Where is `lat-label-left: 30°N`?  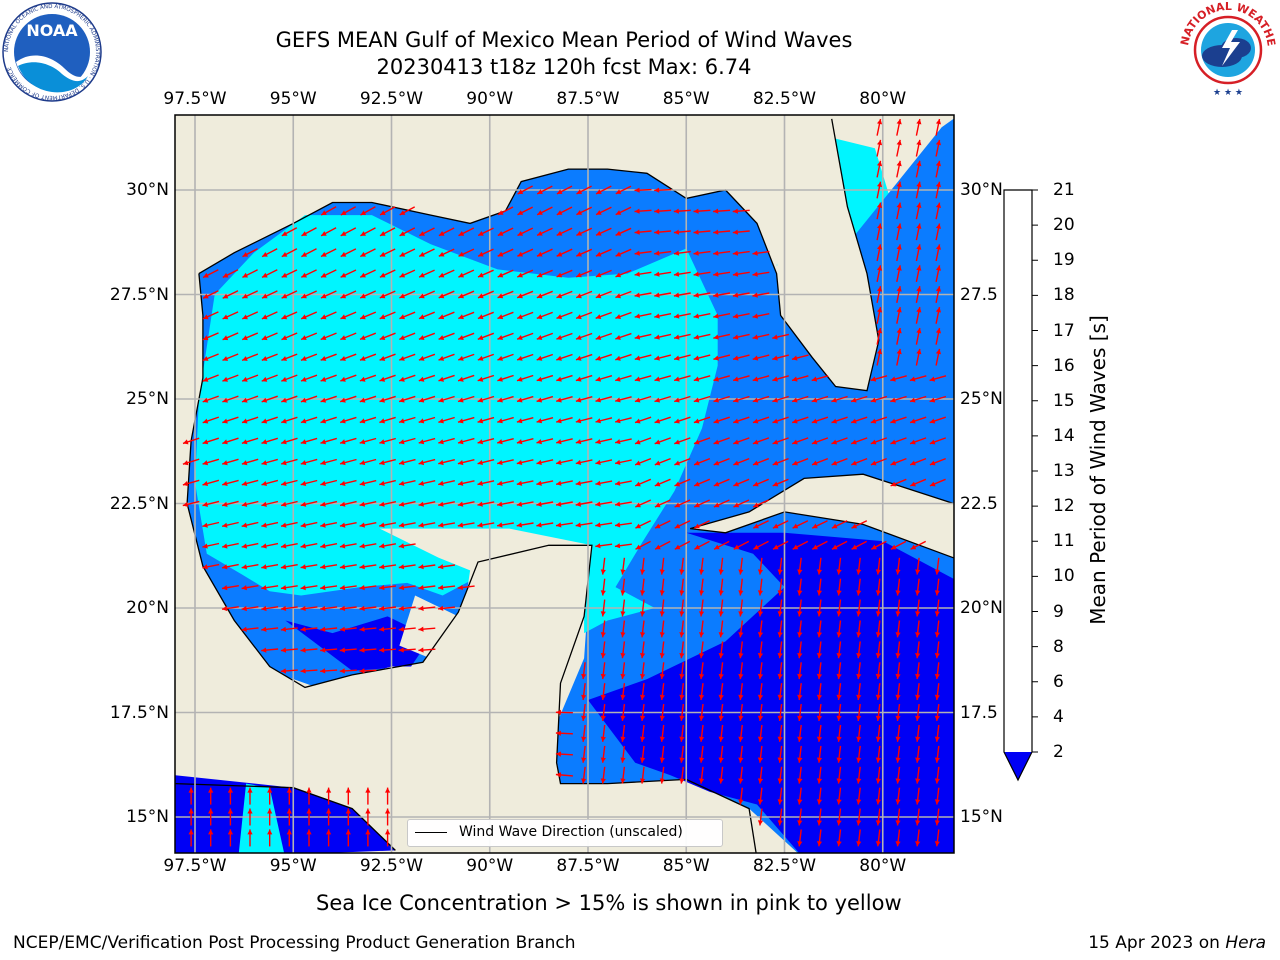 lat-label-left: 30°N is located at coordinates (147, 190).